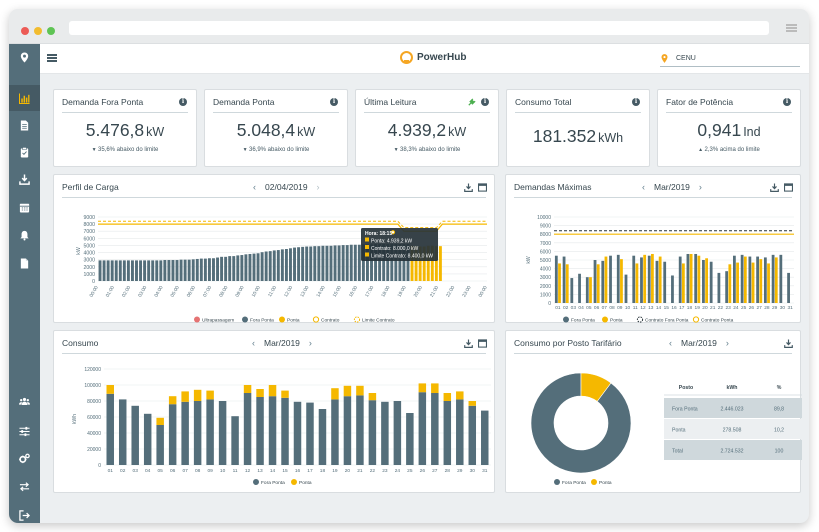 The height and width of the screenshot is (532, 819). I want to click on x-tick-label: 22, so click(721, 308).